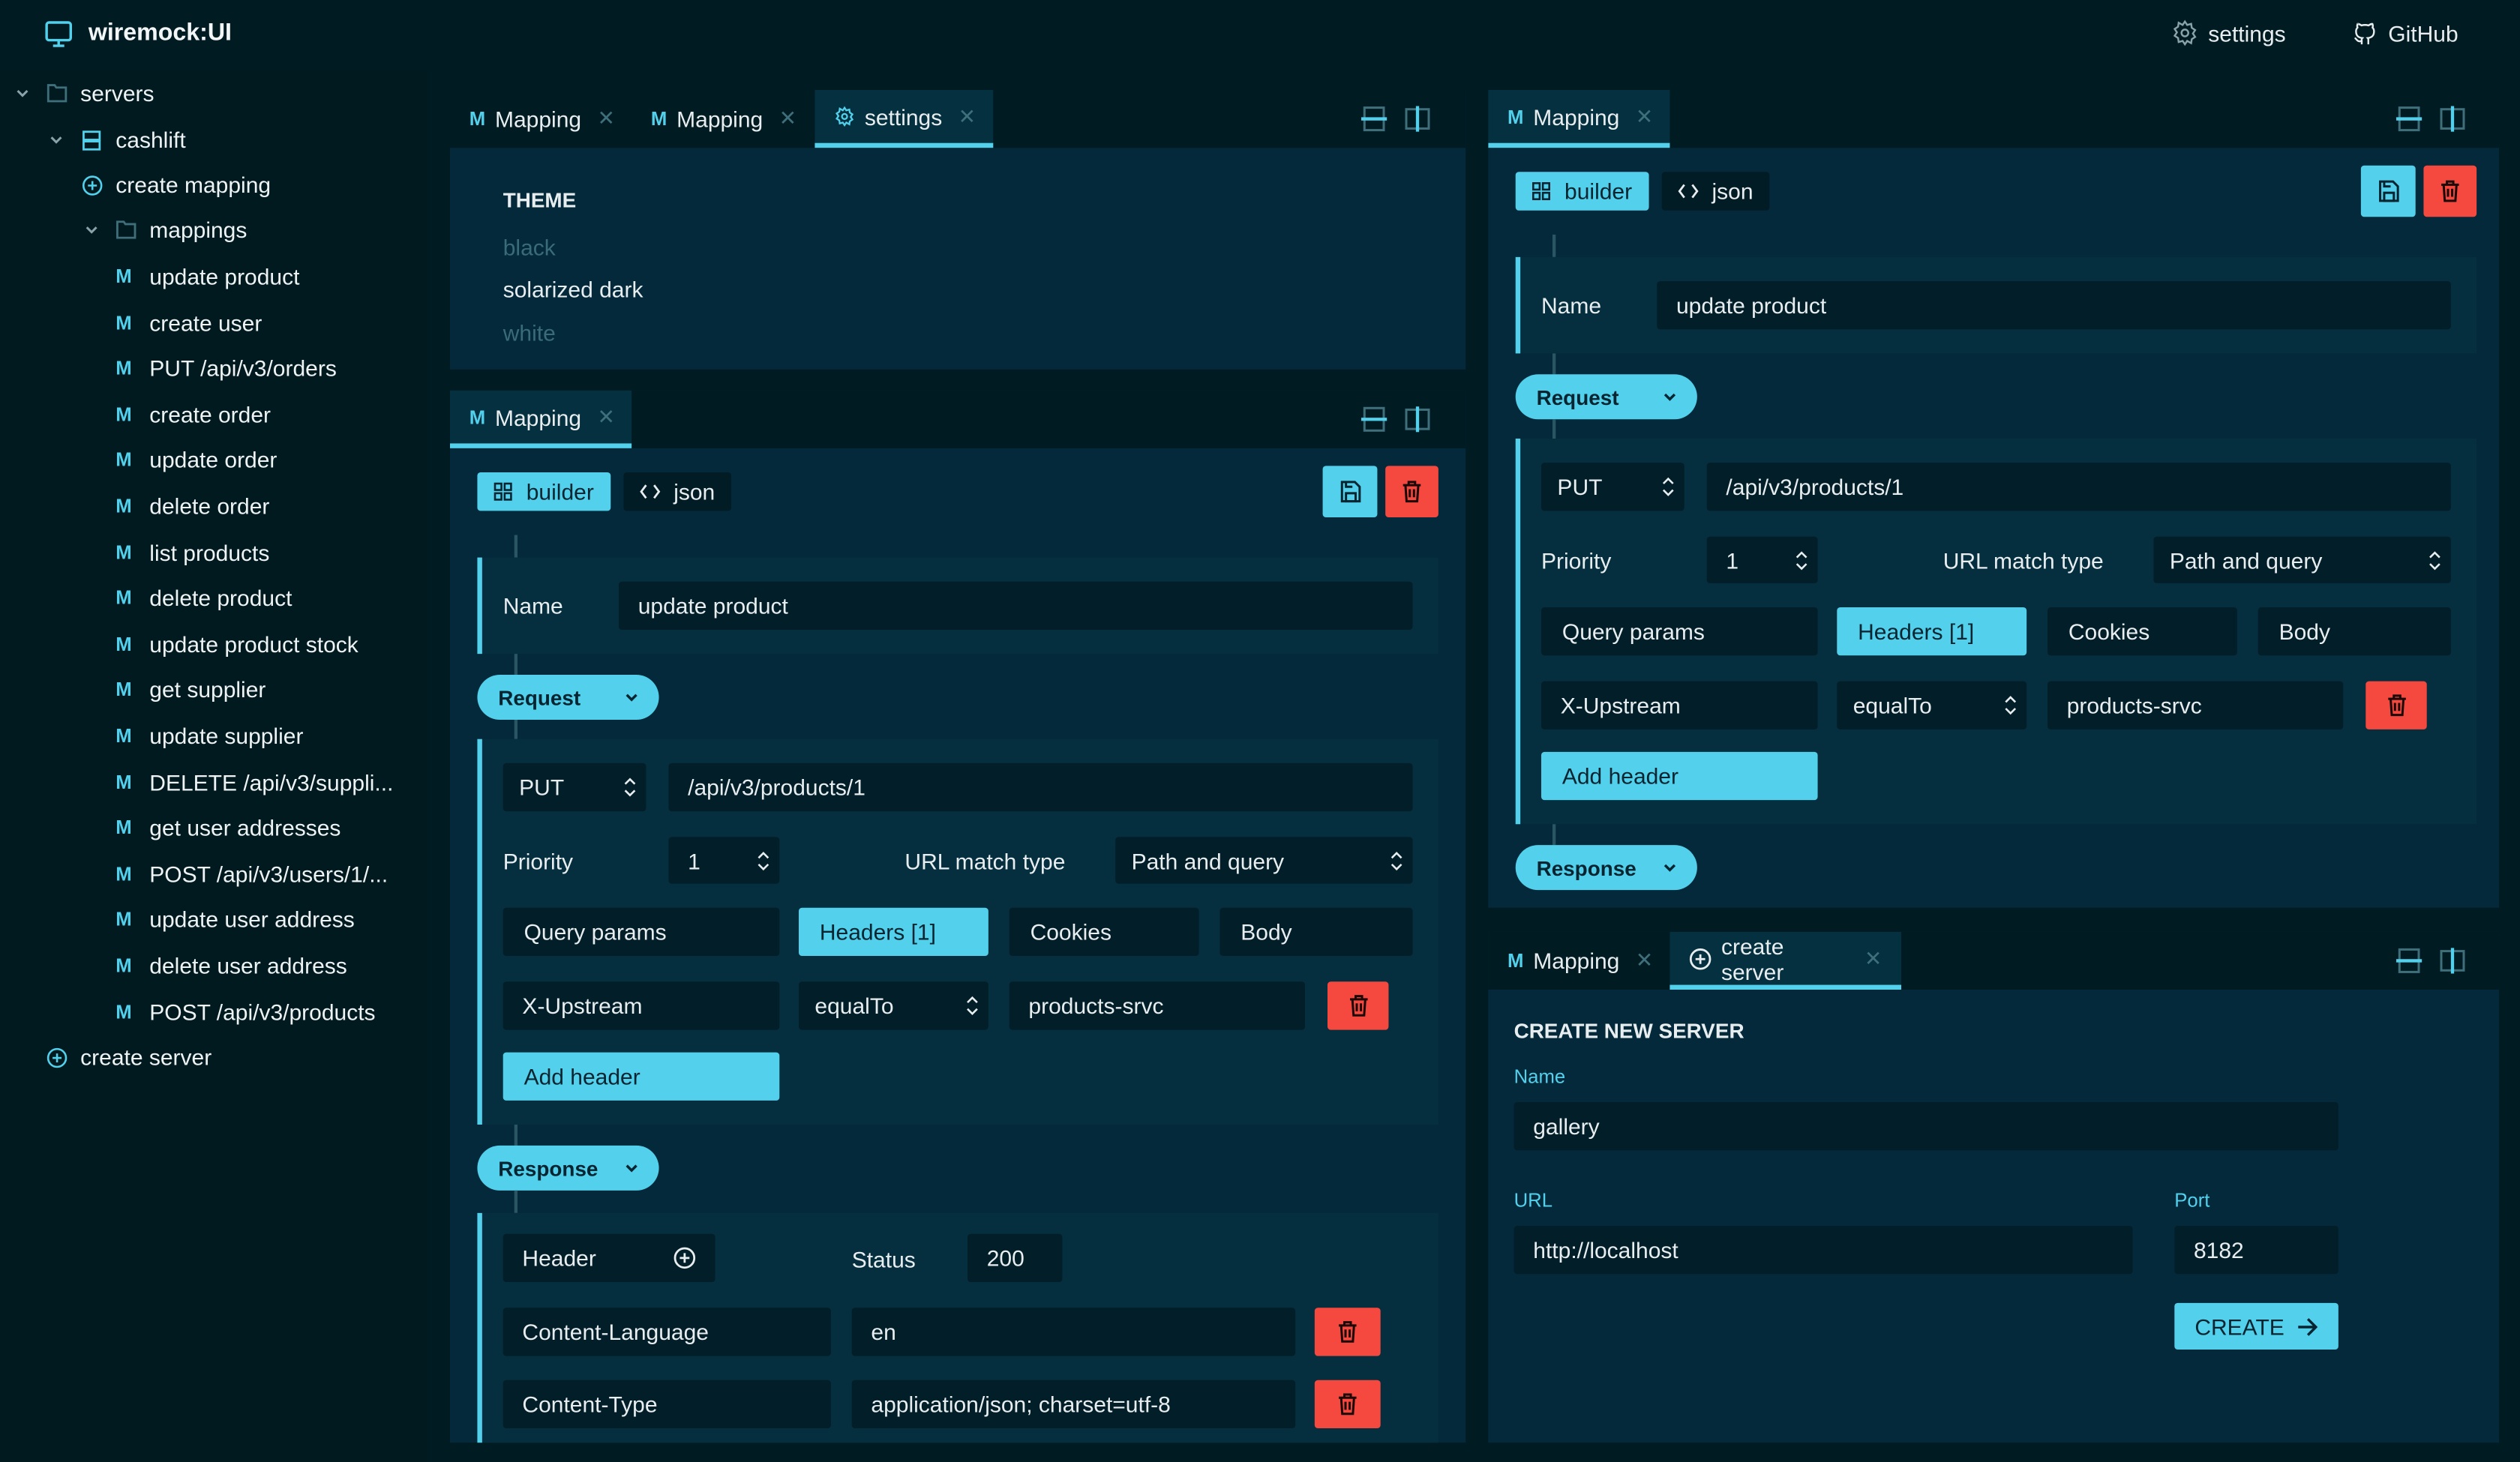 The image size is (2520, 1462). What do you see at coordinates (1015, 1257) in the screenshot?
I see `status-input: 200` at bounding box center [1015, 1257].